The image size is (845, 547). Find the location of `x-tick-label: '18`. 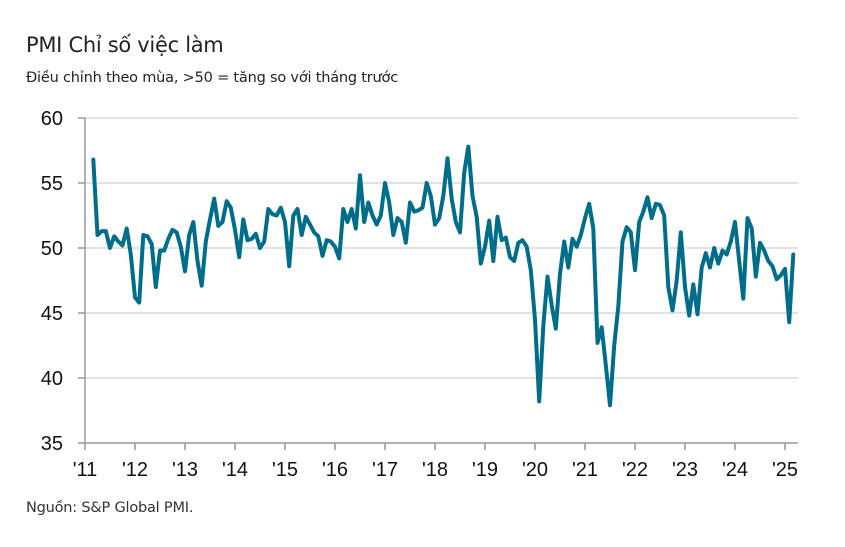

x-tick-label: '18 is located at coordinates (435, 470).